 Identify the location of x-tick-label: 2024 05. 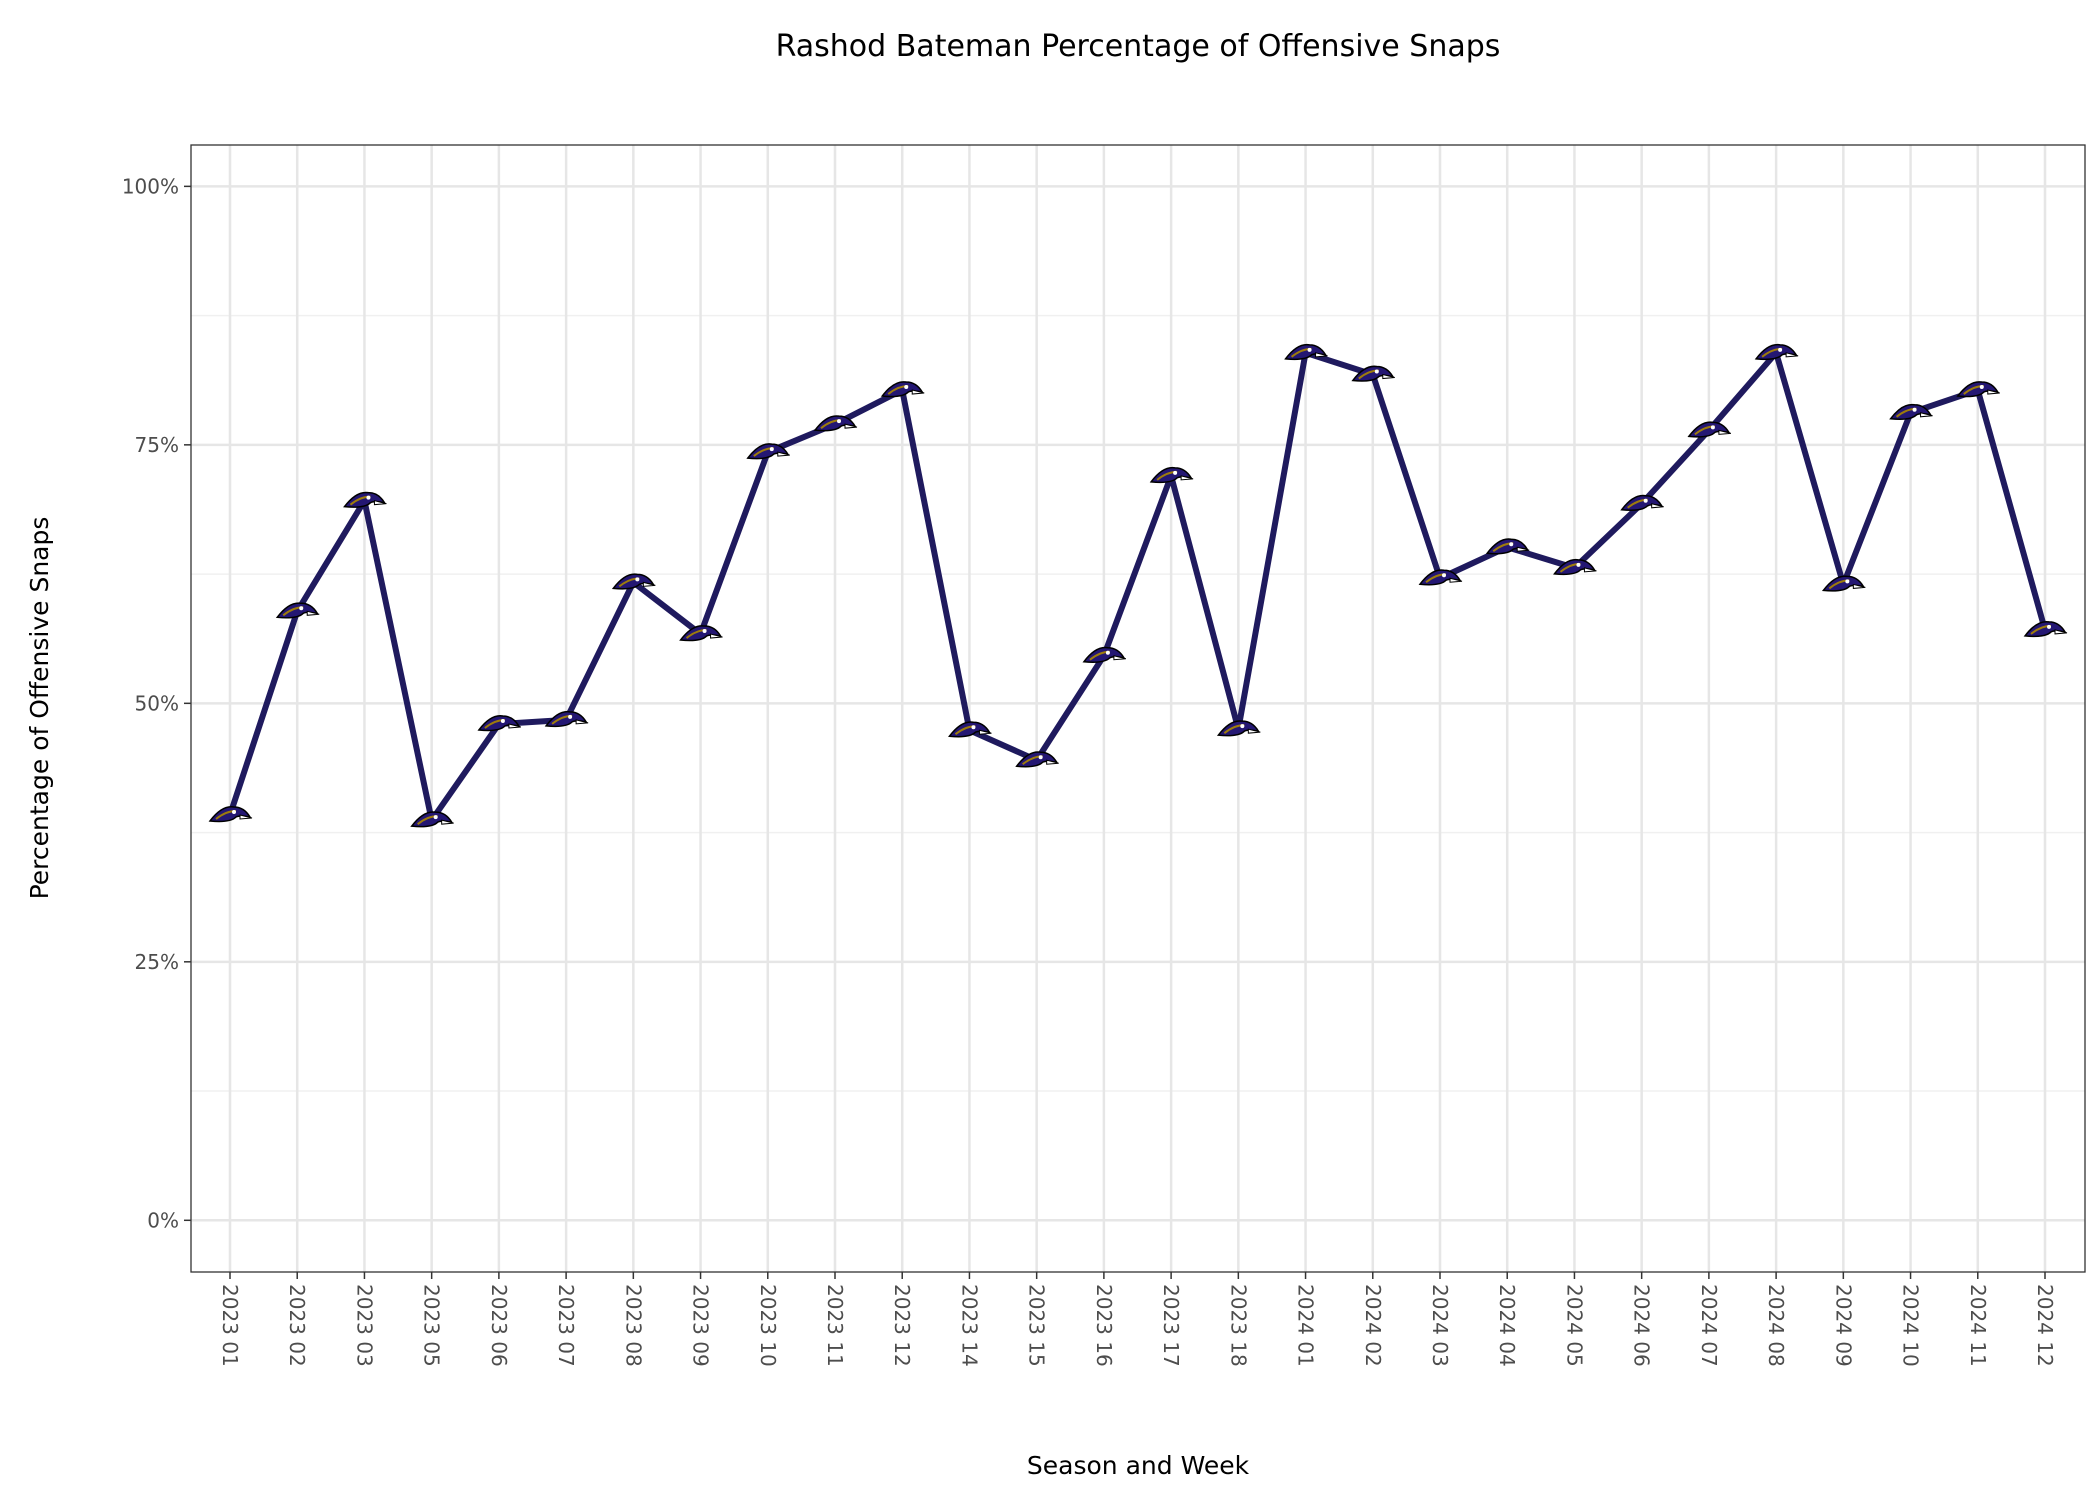
(1574, 1325).